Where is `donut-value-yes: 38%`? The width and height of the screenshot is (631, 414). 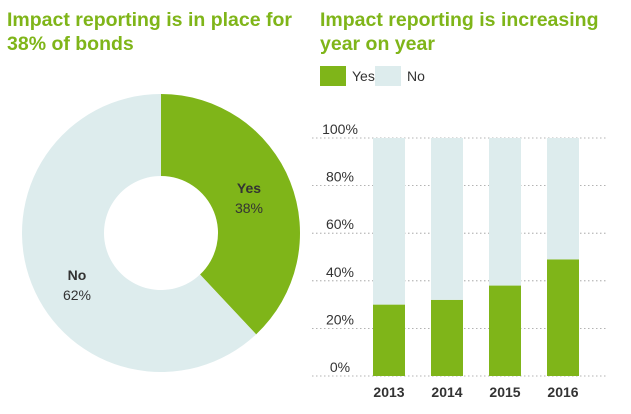
donut-value-yes: 38% is located at coordinates (249, 208).